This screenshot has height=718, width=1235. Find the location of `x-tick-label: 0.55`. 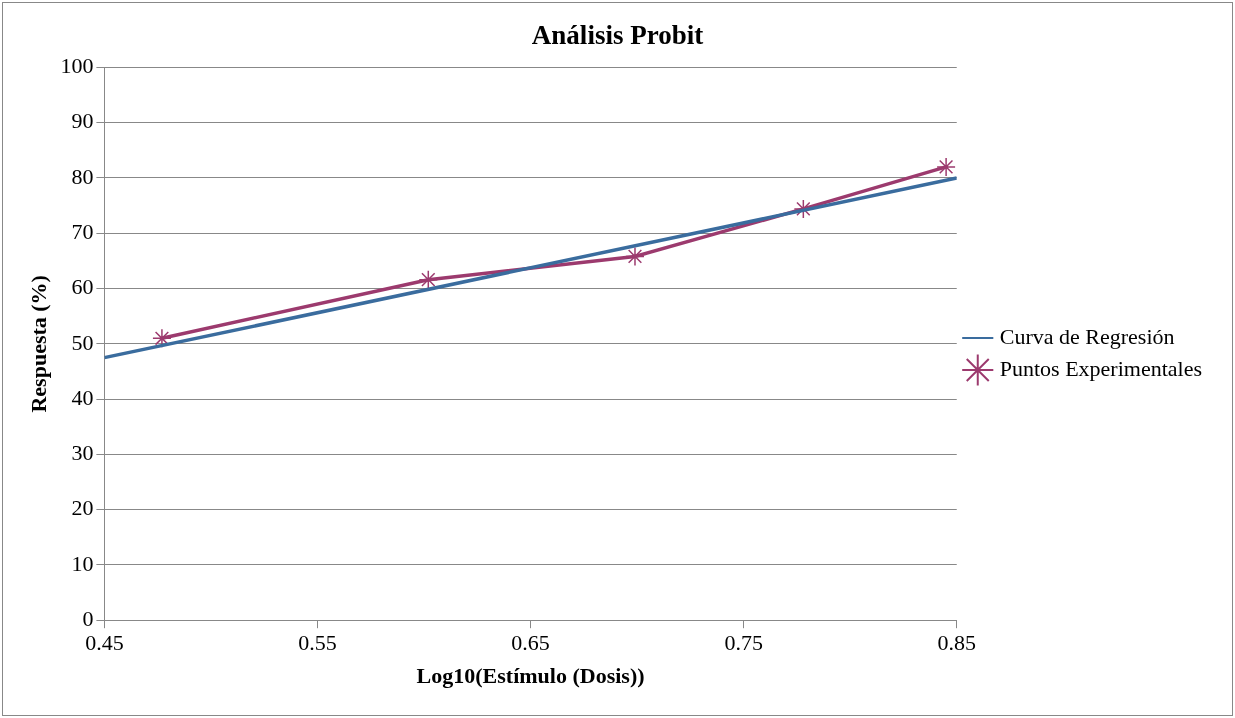

x-tick-label: 0.55 is located at coordinates (317, 643).